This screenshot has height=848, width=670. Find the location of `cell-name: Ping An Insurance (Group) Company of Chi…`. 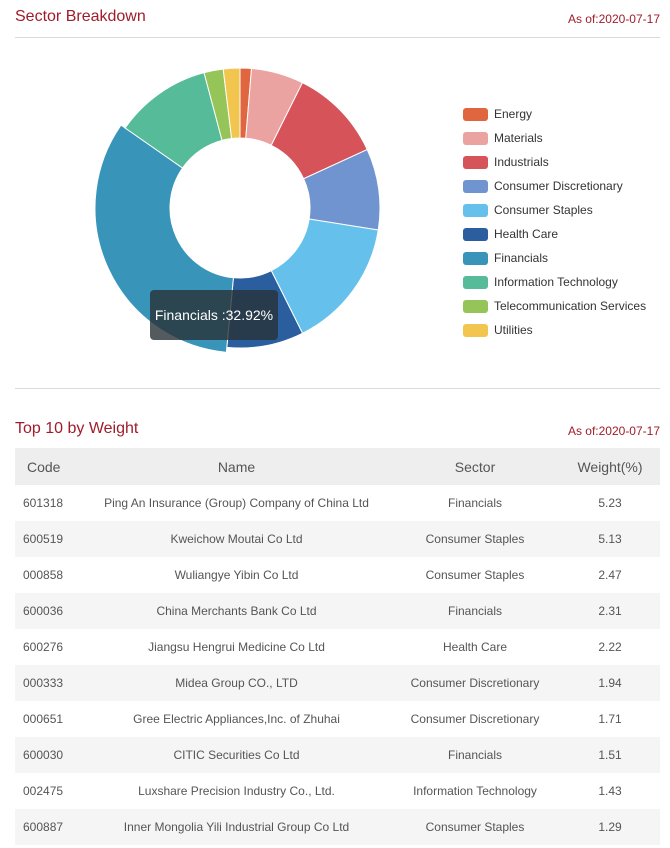

cell-name: Ping An Insurance (Group) Company of Chi… is located at coordinates (236, 503).